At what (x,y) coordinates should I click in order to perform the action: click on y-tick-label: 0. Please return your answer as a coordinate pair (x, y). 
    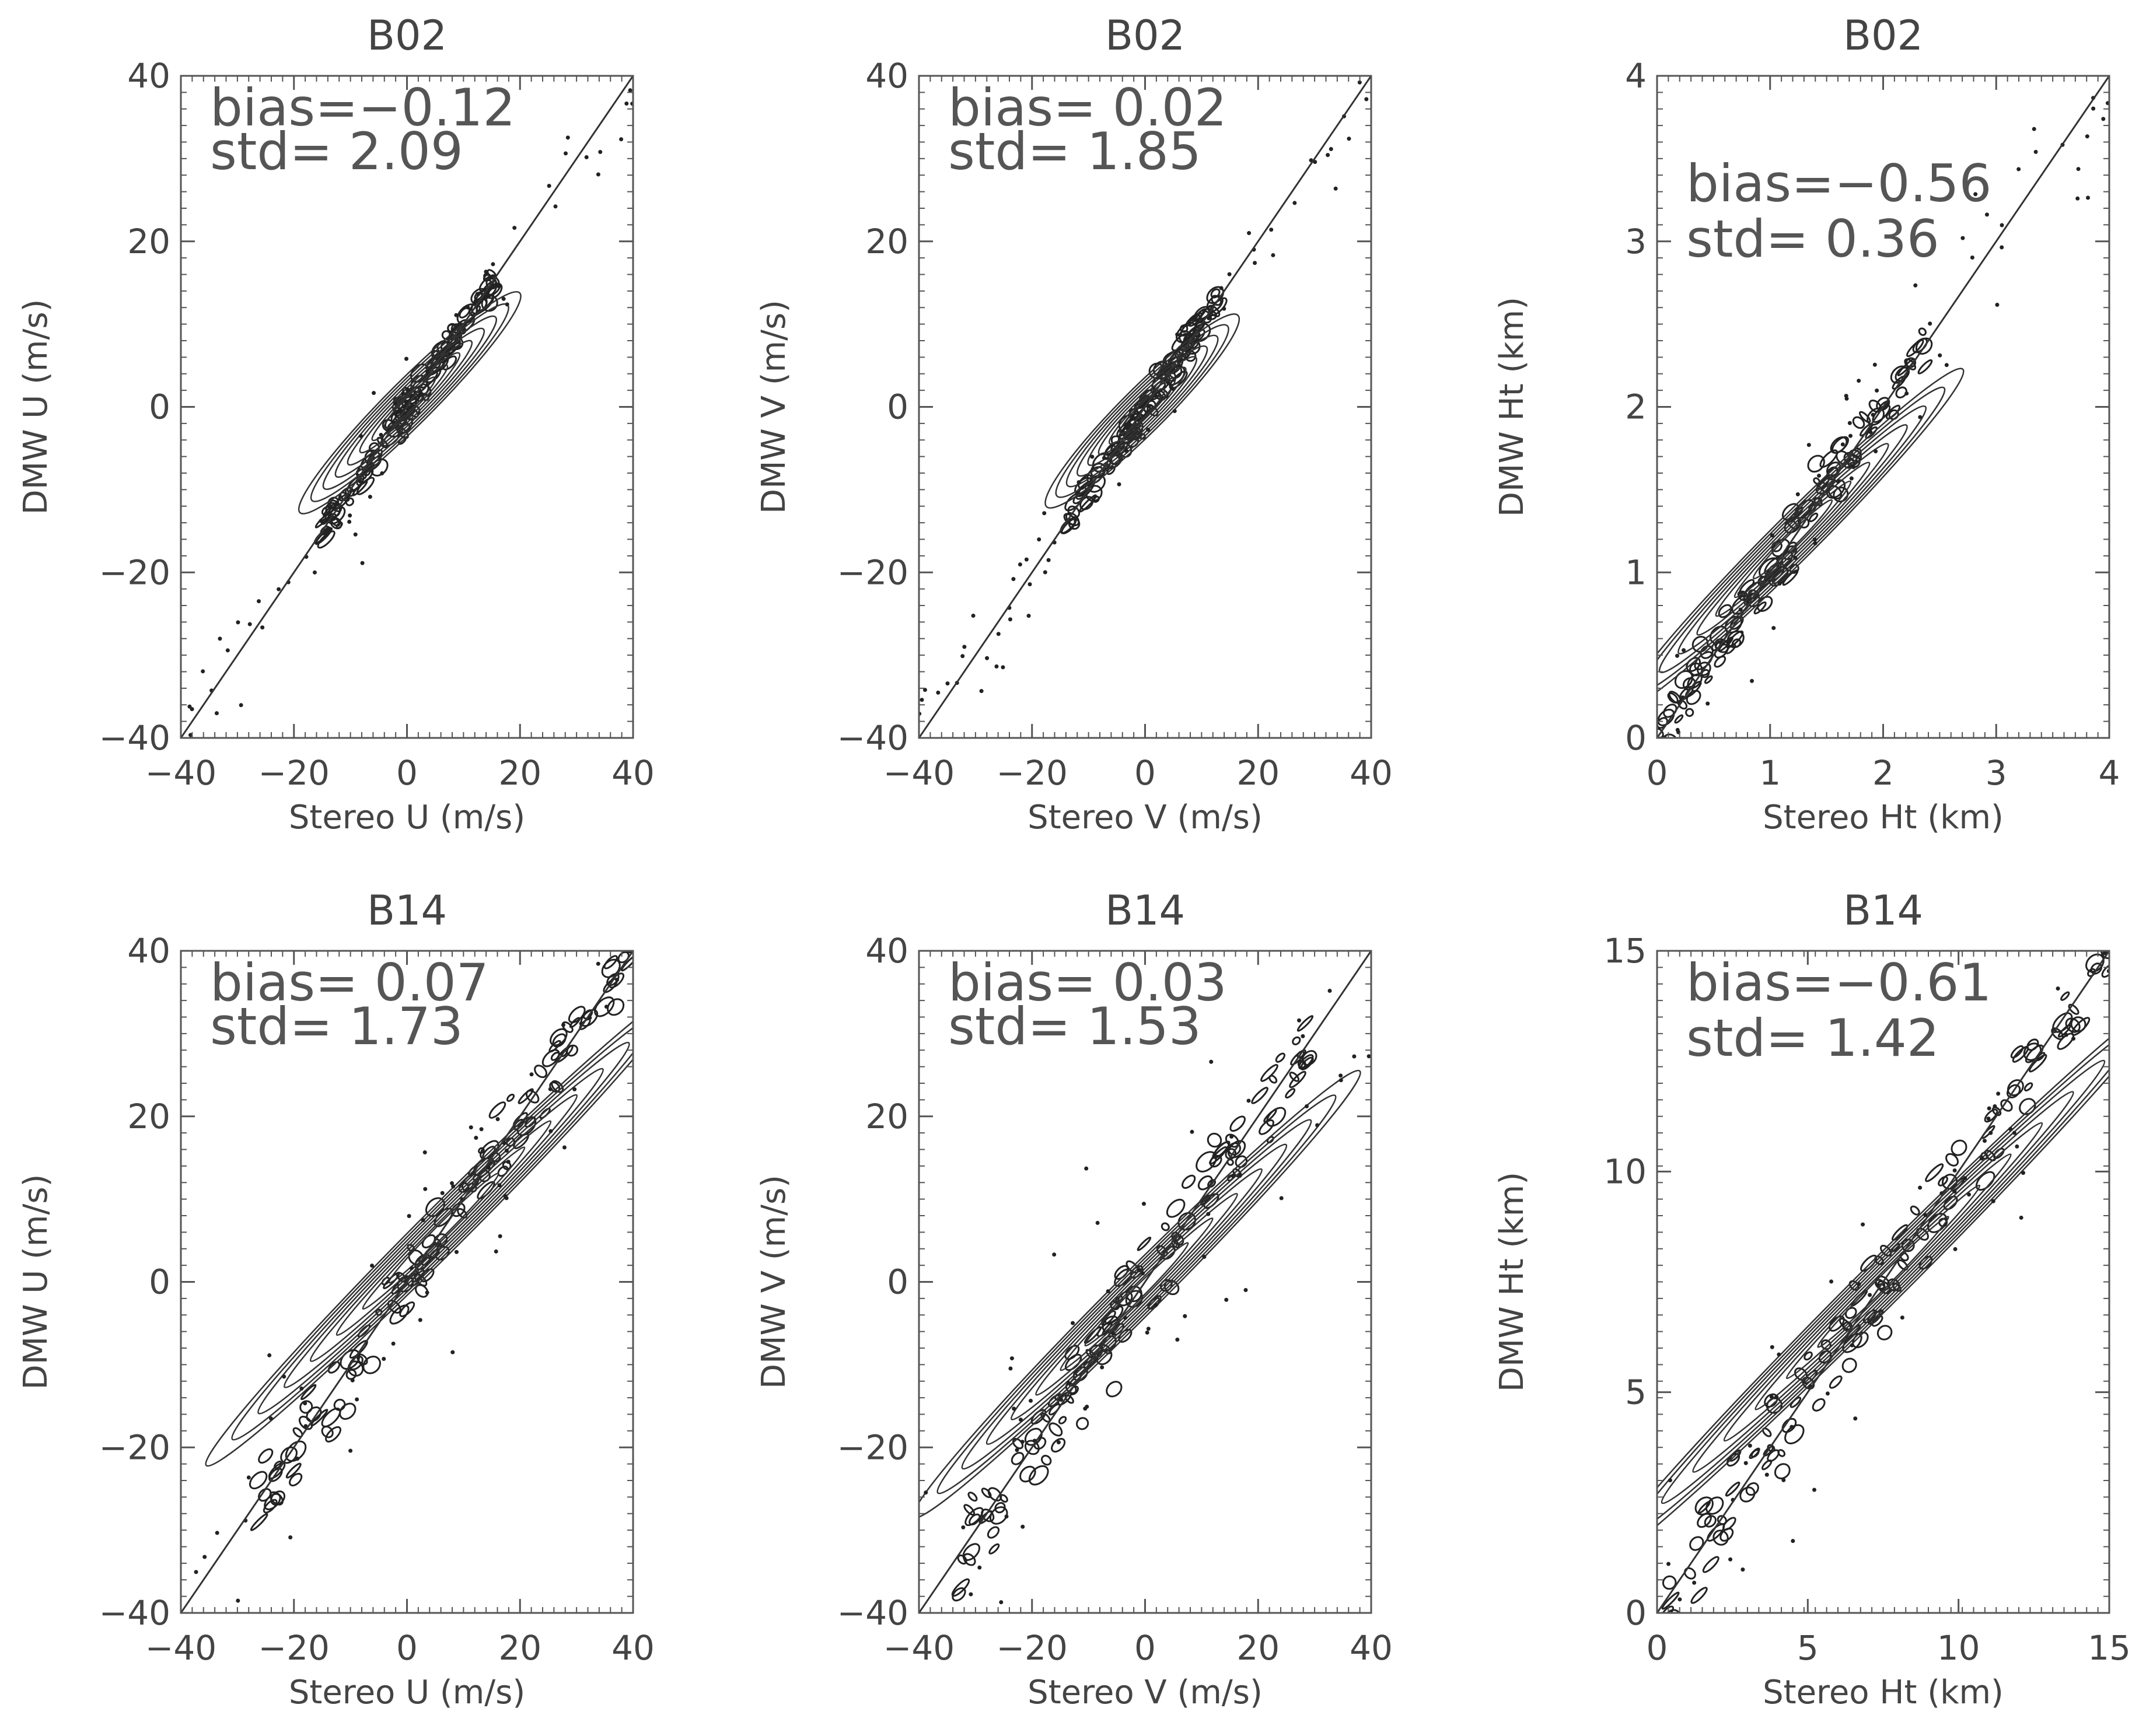
    Looking at the image, I should click on (1636, 738).